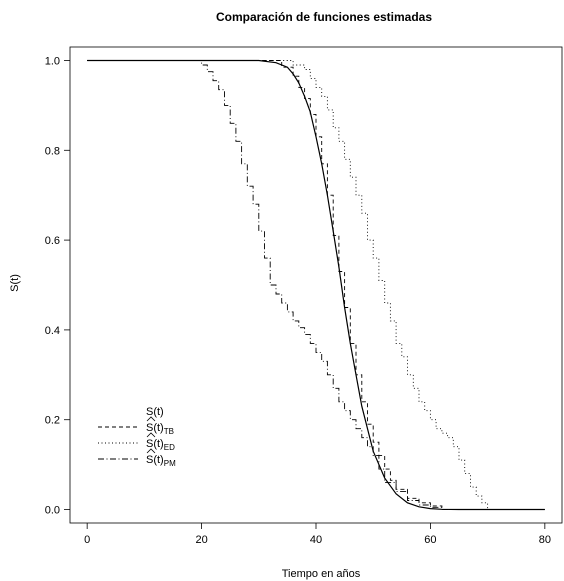  What do you see at coordinates (52, 151) in the screenshot?
I see `y-tick-label: 0.8` at bounding box center [52, 151].